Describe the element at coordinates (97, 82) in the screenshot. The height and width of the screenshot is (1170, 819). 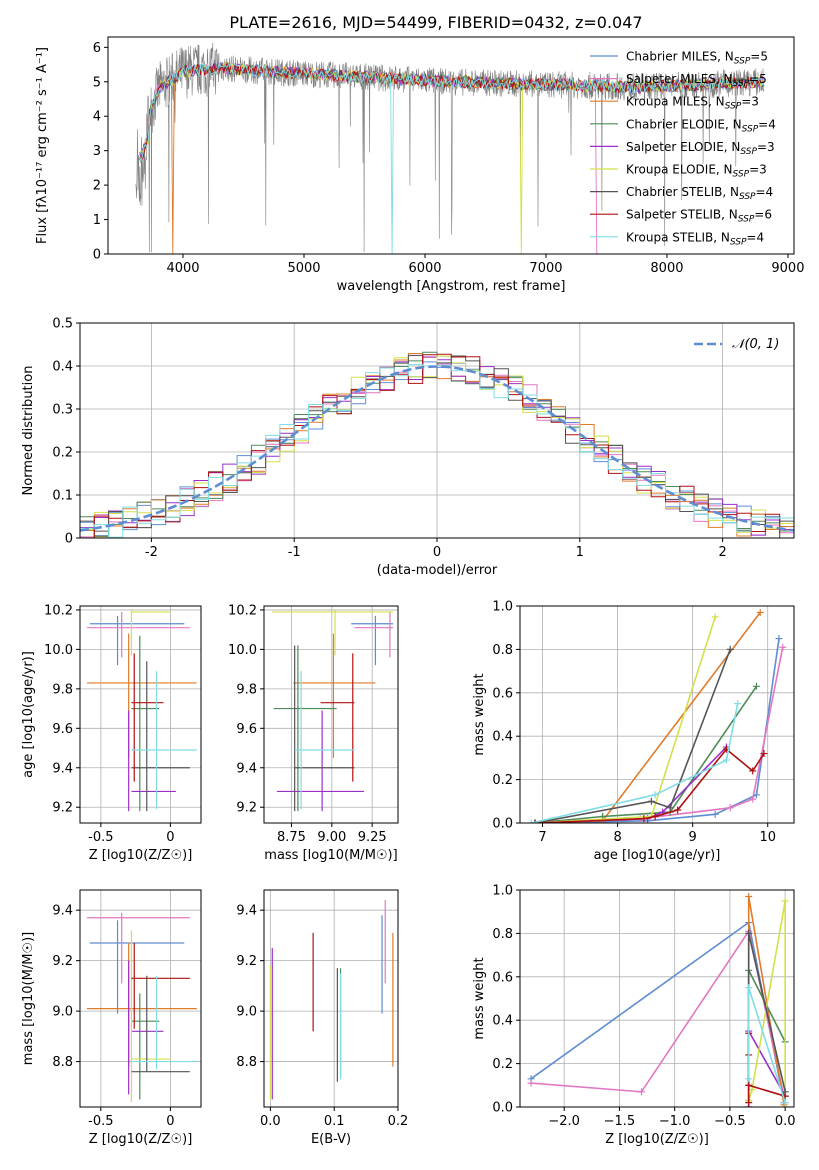
I see `y-tick-label: 5` at that location.